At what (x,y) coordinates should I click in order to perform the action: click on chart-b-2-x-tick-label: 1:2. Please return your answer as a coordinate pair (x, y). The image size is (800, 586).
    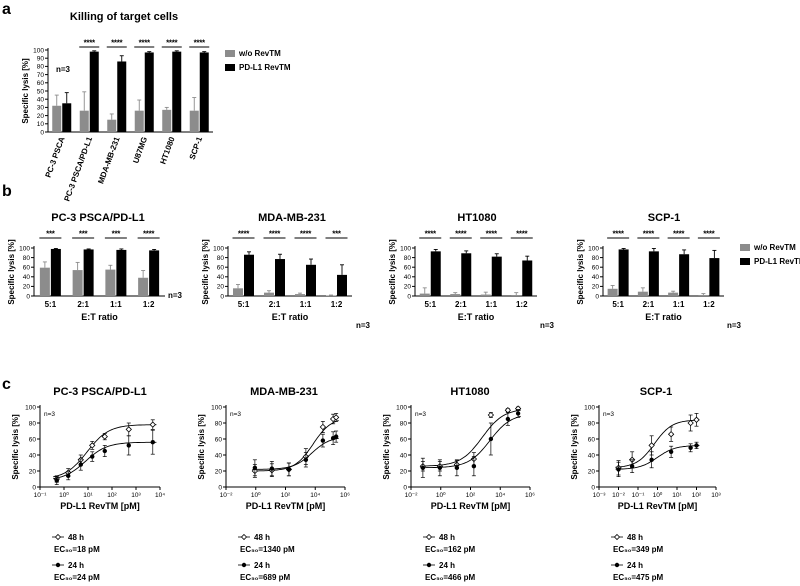
    Looking at the image, I should click on (522, 304).